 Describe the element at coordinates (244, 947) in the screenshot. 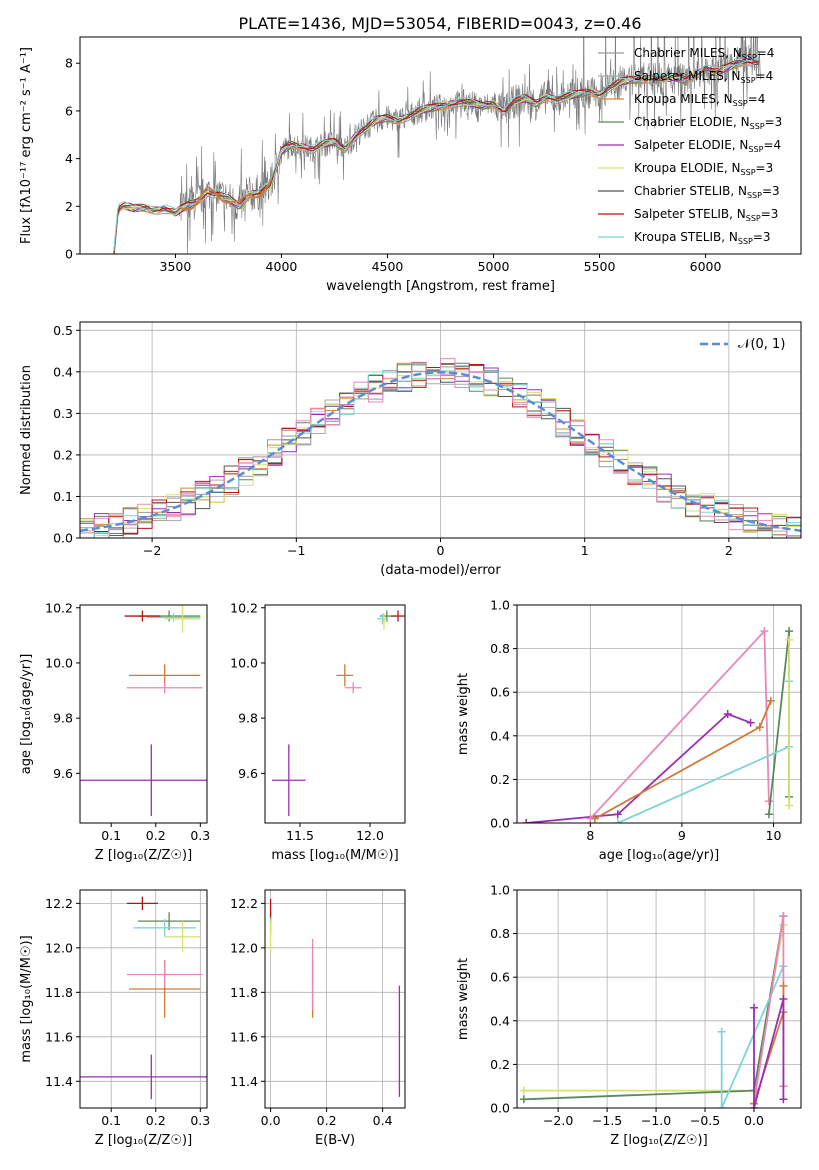

I see `y-tick-label: 12.0` at that location.